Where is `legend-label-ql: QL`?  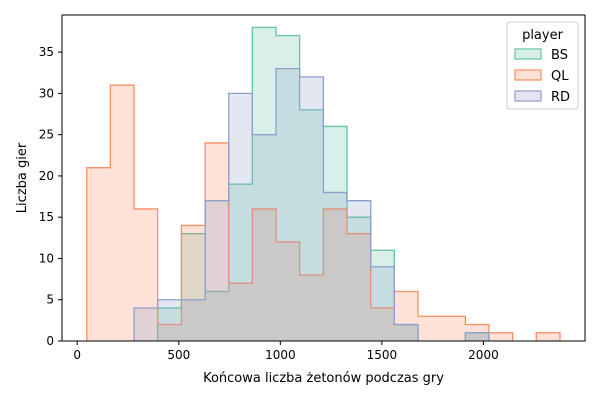
legend-label-ql: QL is located at coordinates (560, 76).